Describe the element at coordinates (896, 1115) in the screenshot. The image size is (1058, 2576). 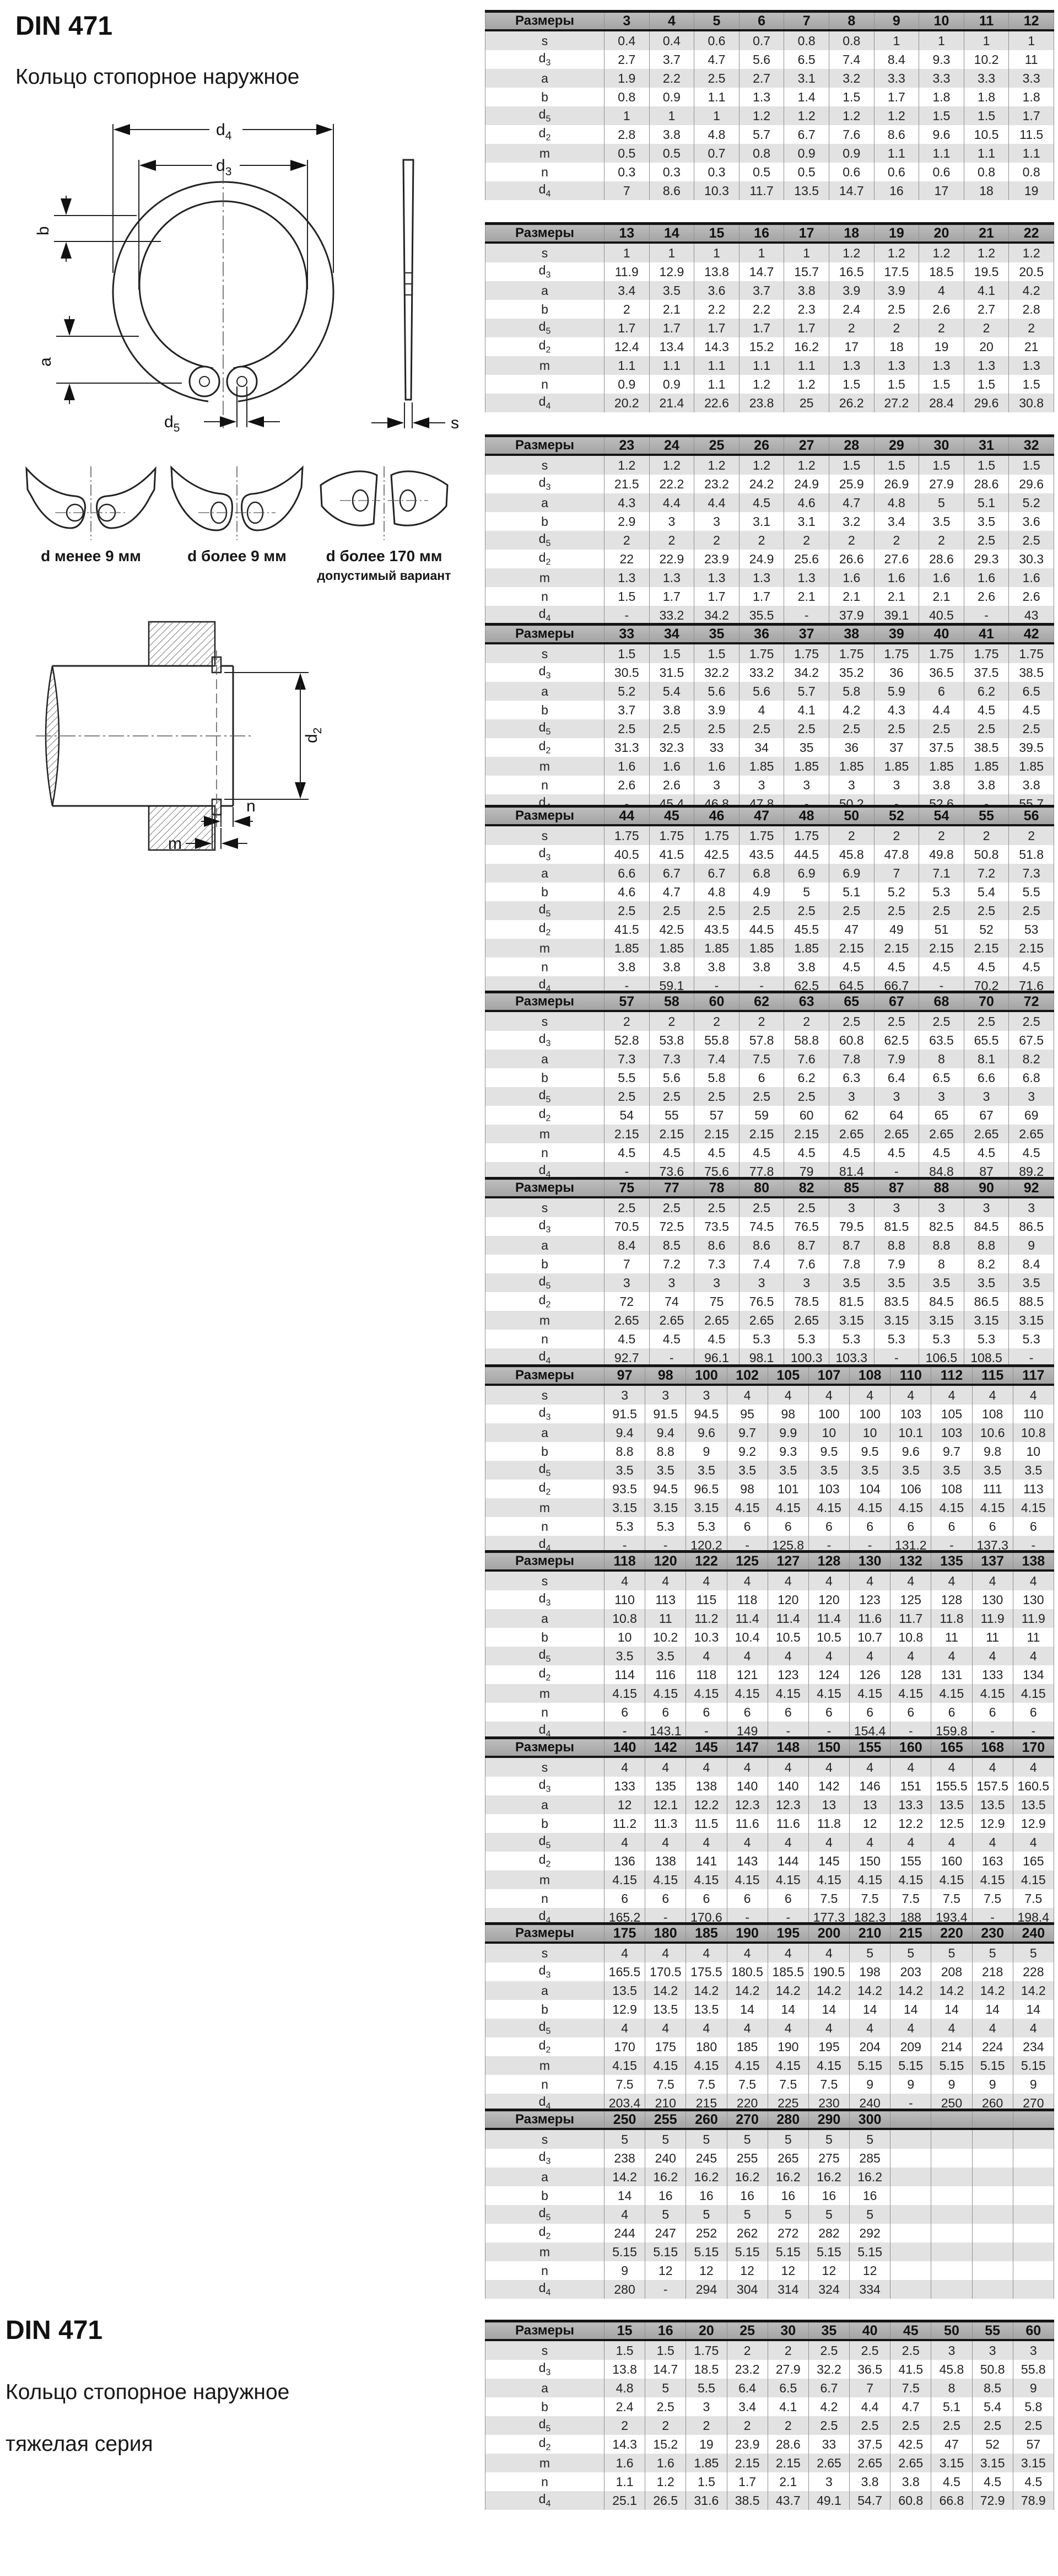
I see `value-cell: 64` at that location.